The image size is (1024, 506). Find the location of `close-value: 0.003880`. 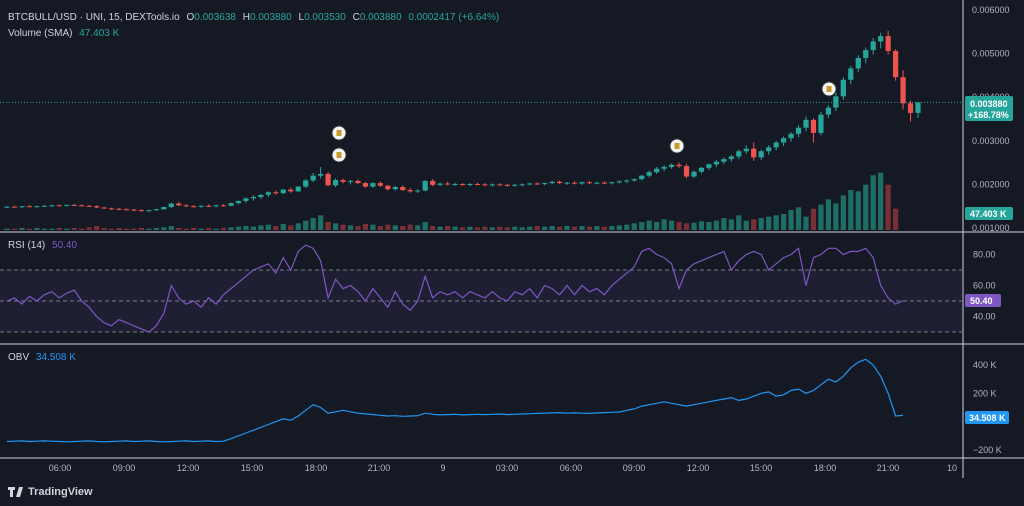

close-value: 0.003880 is located at coordinates (380, 17).